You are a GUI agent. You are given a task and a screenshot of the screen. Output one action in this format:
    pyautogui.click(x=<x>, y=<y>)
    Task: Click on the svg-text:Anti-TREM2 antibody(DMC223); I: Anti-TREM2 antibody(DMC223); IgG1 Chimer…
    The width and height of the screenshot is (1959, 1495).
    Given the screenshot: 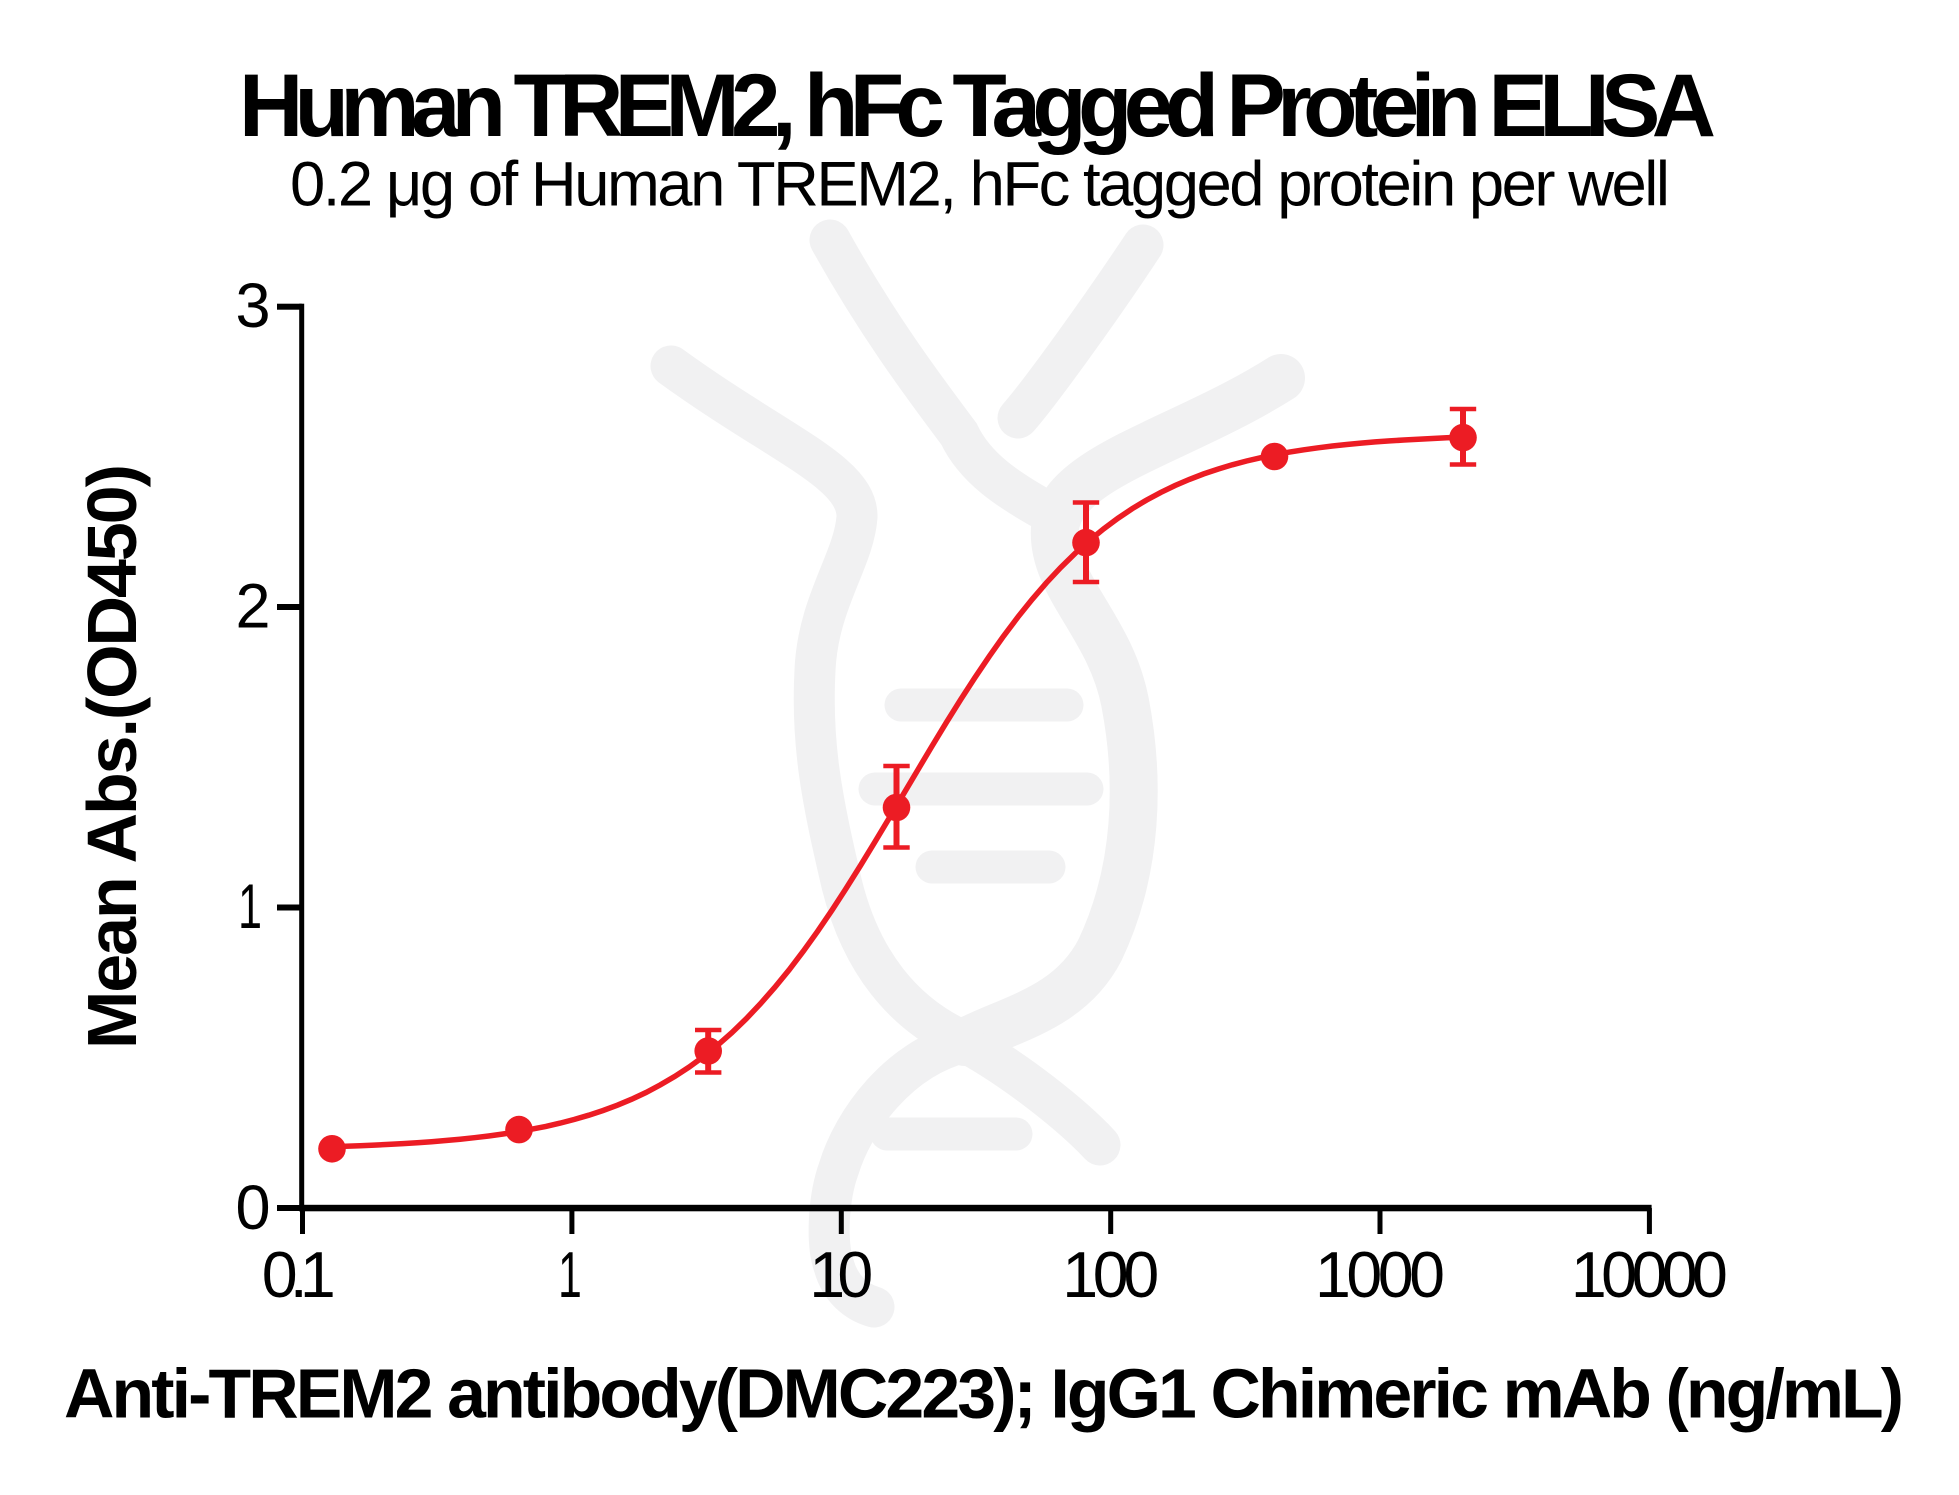 What is the action you would take?
    pyautogui.click(x=984, y=1393)
    